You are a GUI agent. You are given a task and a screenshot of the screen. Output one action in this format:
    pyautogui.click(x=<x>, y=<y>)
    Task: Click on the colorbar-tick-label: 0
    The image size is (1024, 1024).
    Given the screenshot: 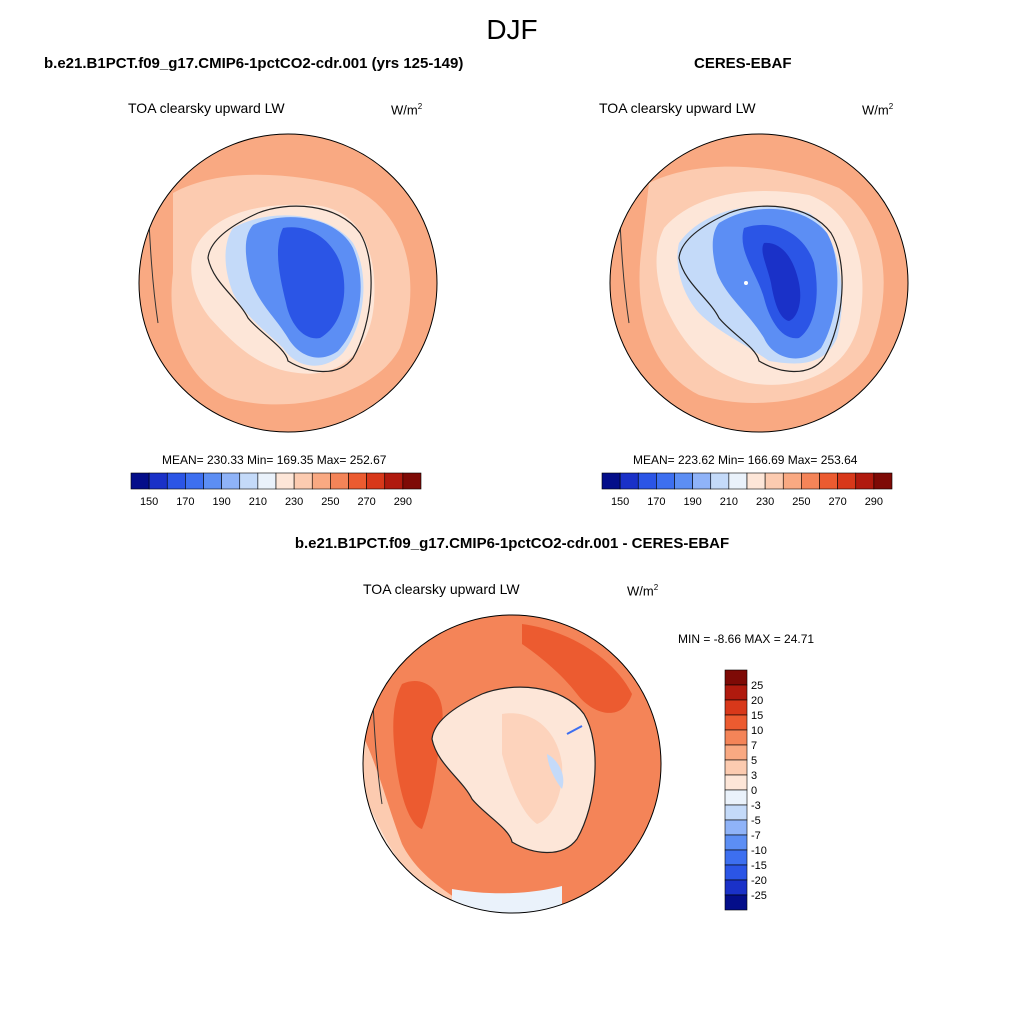 What is the action you would take?
    pyautogui.click(x=754, y=791)
    